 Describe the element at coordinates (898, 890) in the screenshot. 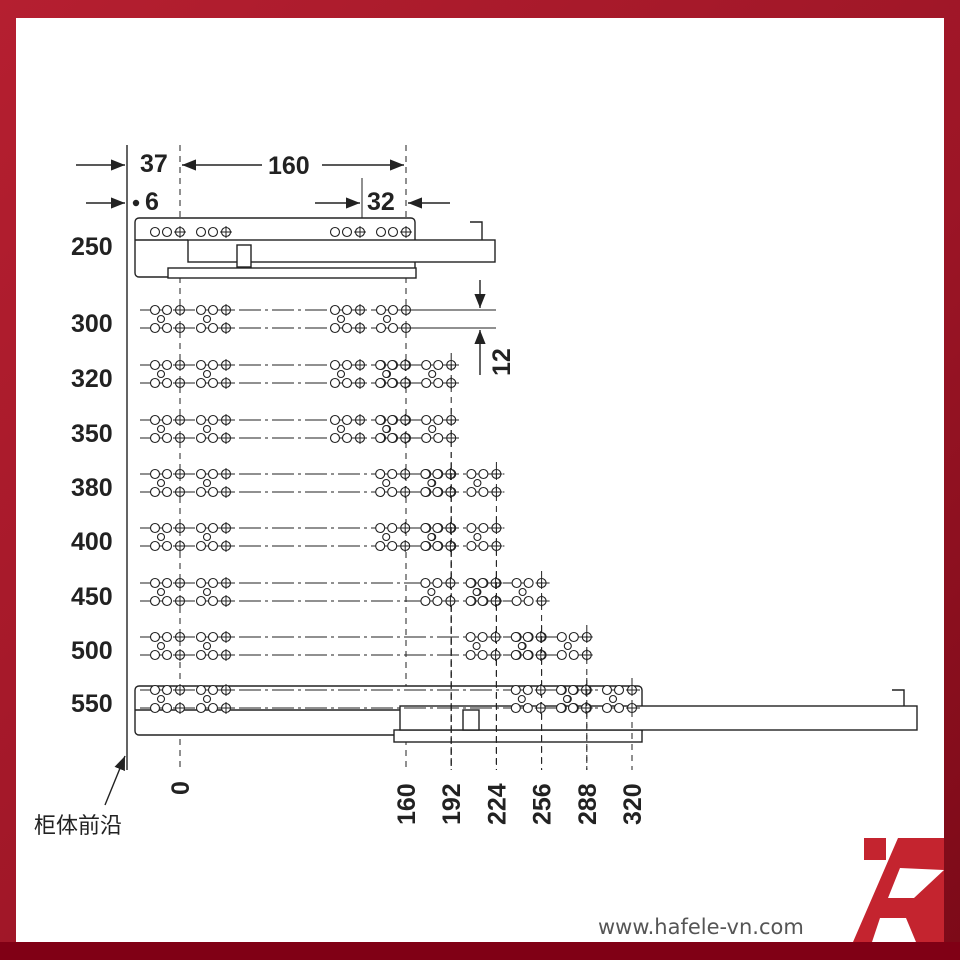

I see `hafele-logo` at that location.